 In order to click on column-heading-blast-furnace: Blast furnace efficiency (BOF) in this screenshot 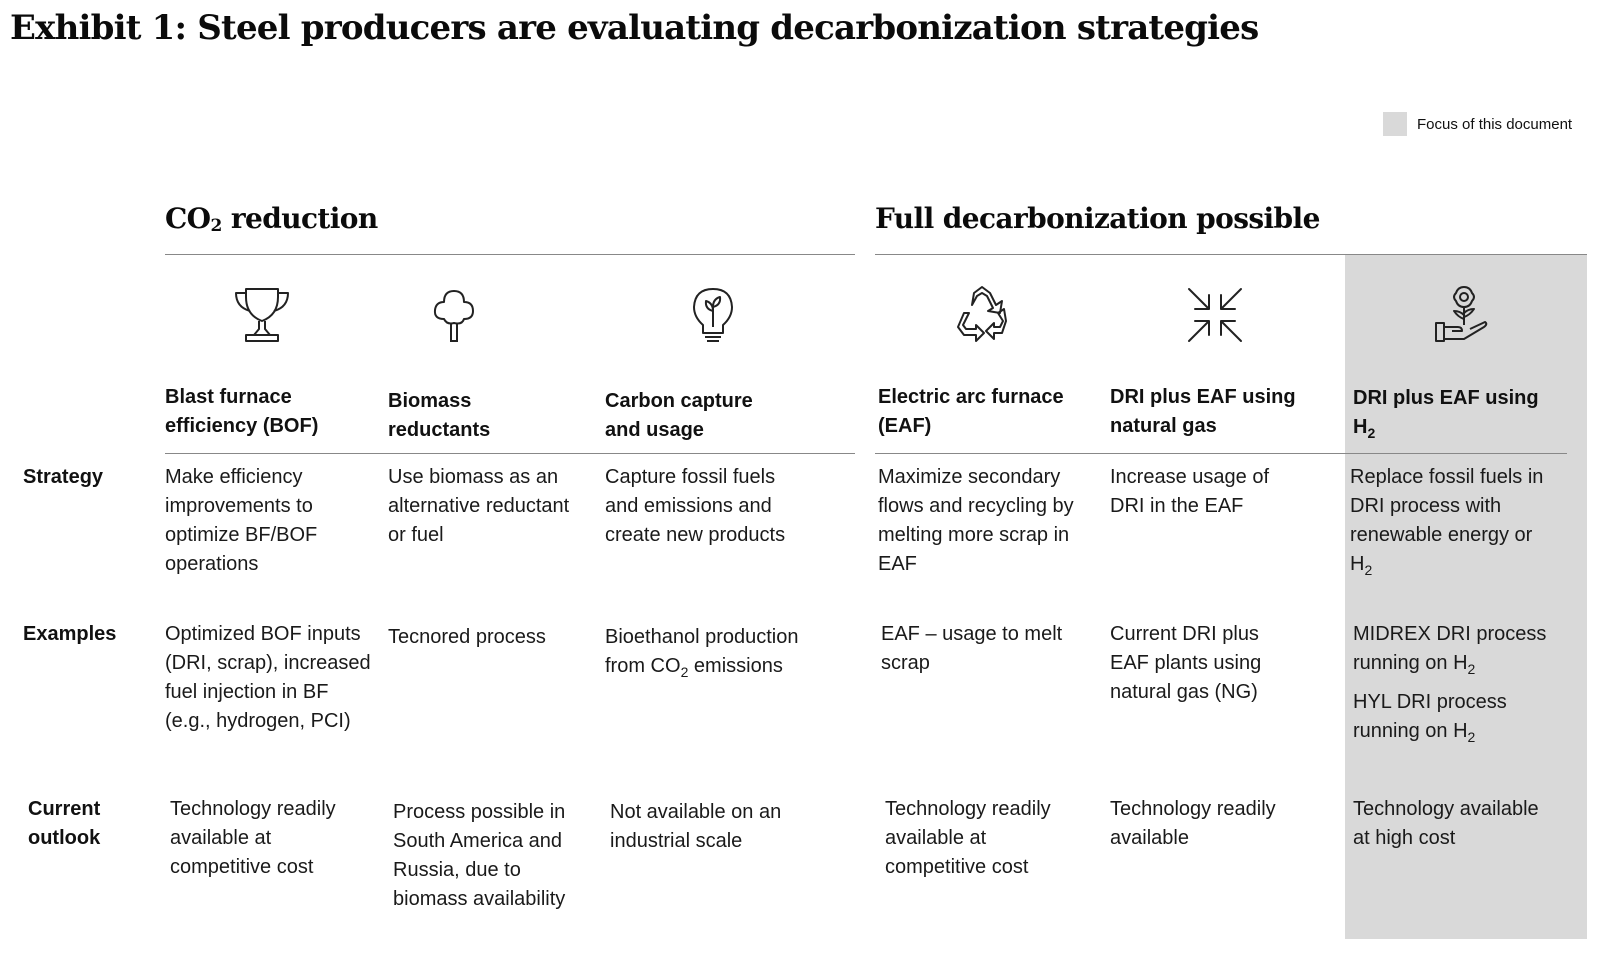, I will do `click(242, 411)`.